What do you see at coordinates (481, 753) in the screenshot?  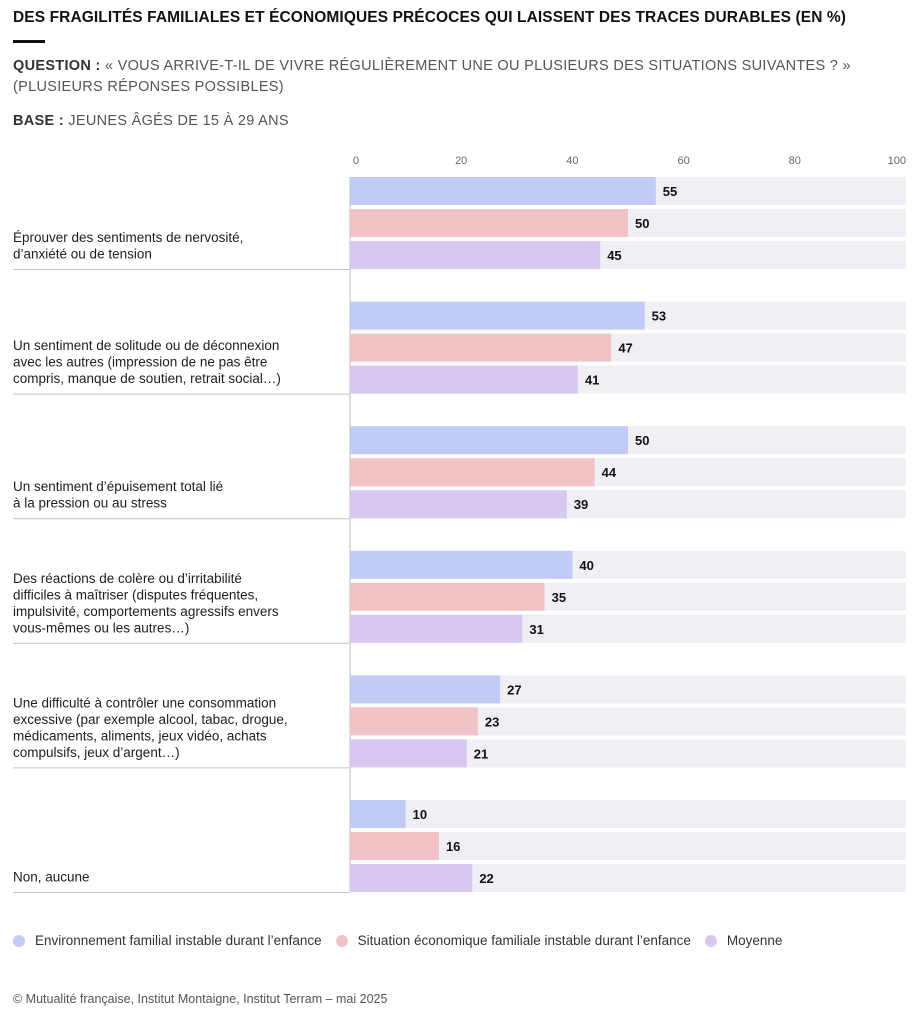 I see `data-label: 21` at bounding box center [481, 753].